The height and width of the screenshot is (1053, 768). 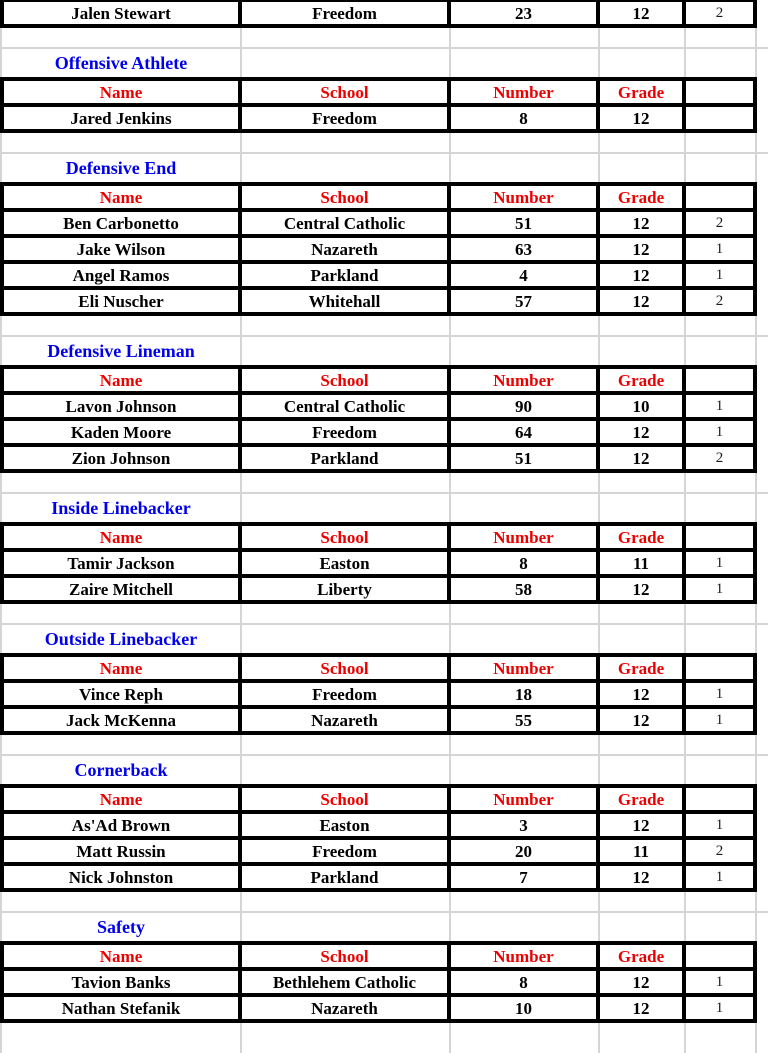 What do you see at coordinates (121, 63) in the screenshot?
I see `section-title: Offensive Athlete` at bounding box center [121, 63].